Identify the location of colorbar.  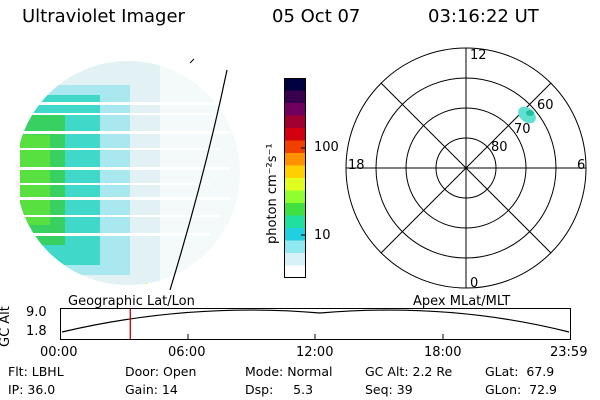
(295, 178).